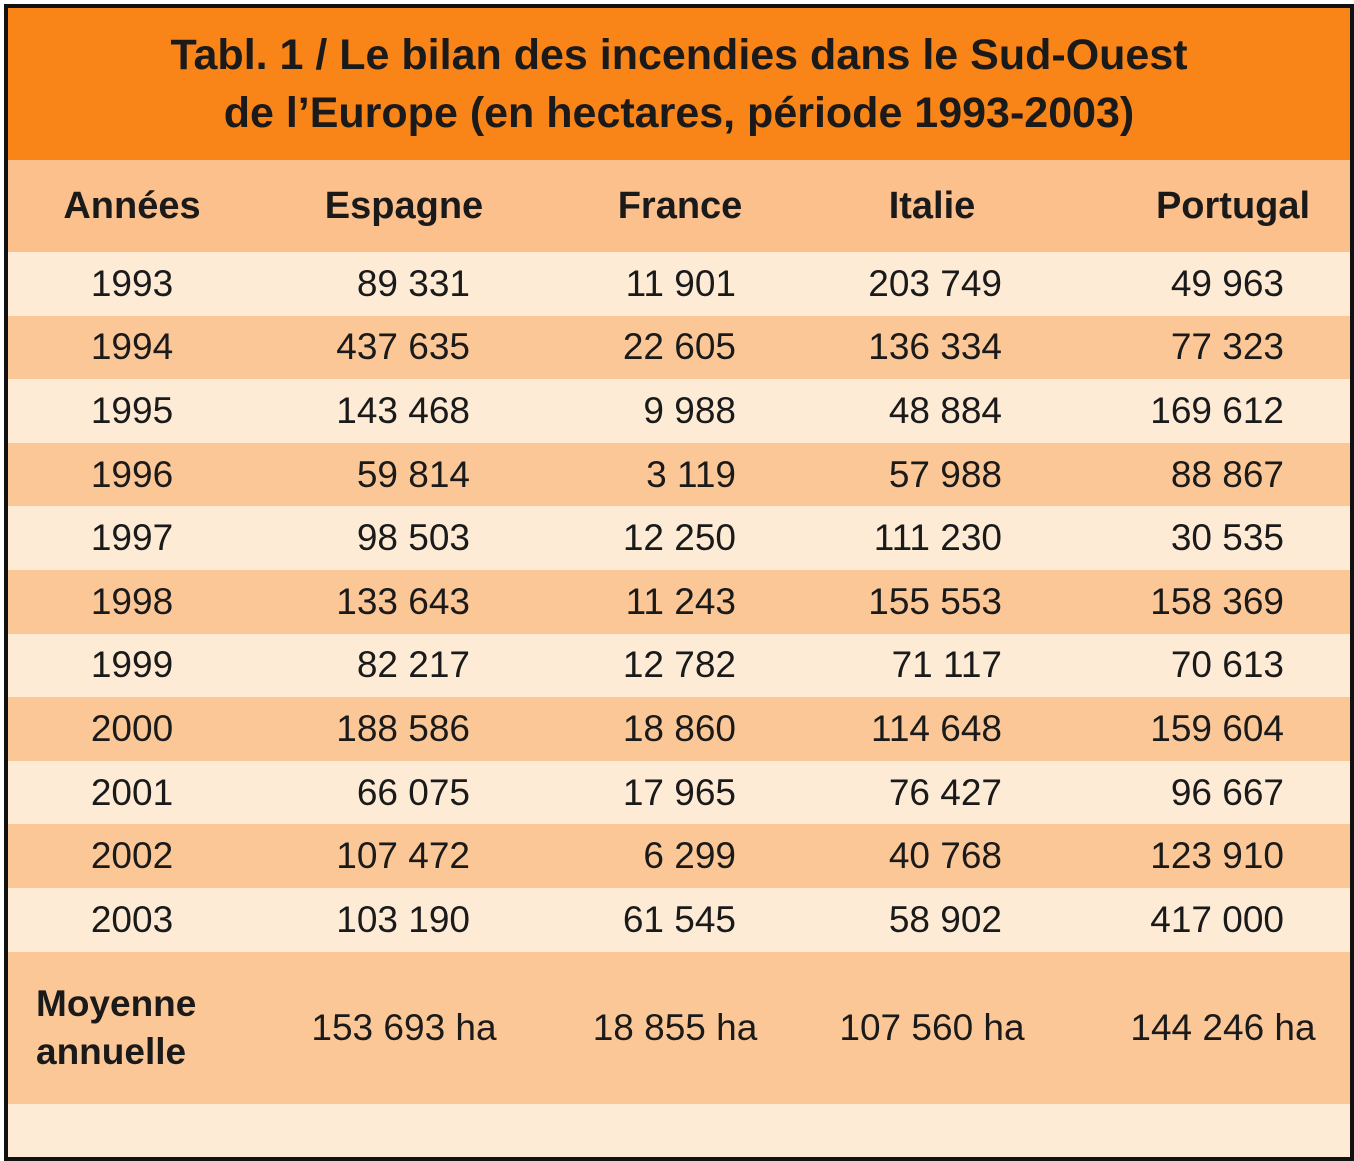 Image resolution: width=1354 pixels, height=1161 pixels. I want to click on cell-france: 12 782, so click(679, 665).